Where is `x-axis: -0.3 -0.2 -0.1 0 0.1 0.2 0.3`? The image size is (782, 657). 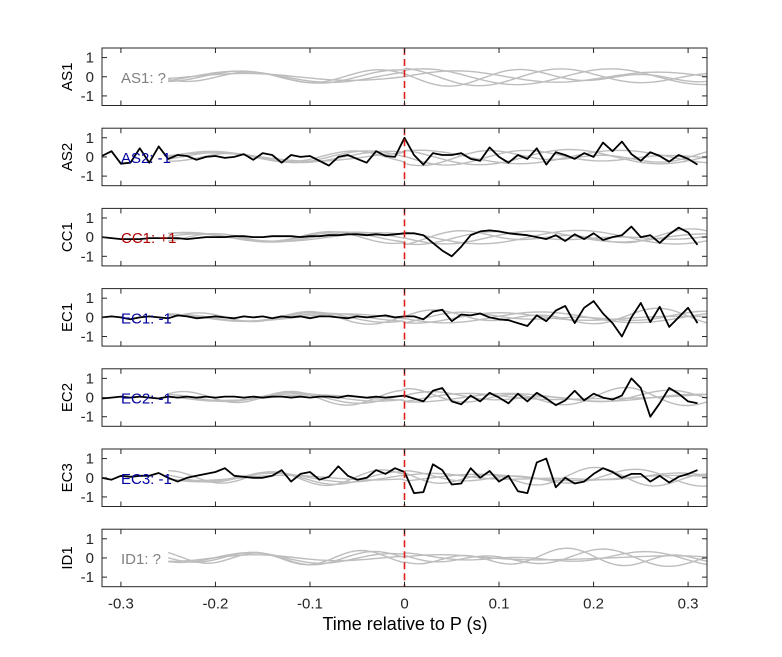
x-axis: -0.3 -0.2 -0.1 0 0.1 0.2 0.3 is located at coordinates (403, 604).